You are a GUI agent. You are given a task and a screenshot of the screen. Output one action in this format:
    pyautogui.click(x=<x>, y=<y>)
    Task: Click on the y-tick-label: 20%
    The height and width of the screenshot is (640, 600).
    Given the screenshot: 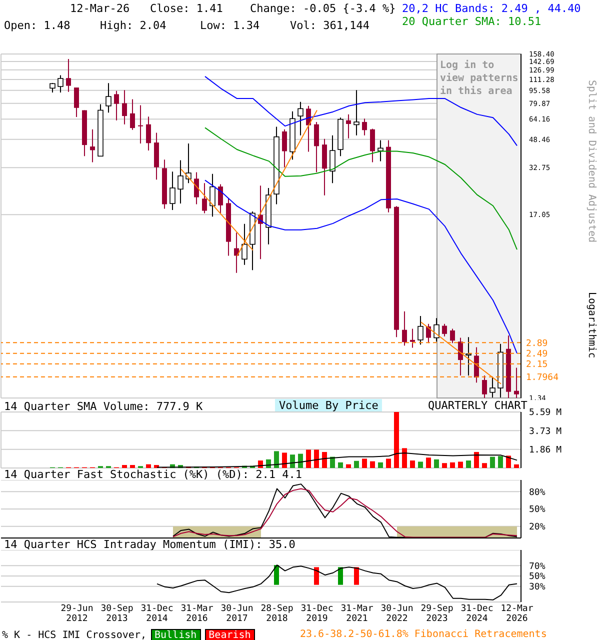 What is the action you would take?
    pyautogui.click(x=537, y=527)
    